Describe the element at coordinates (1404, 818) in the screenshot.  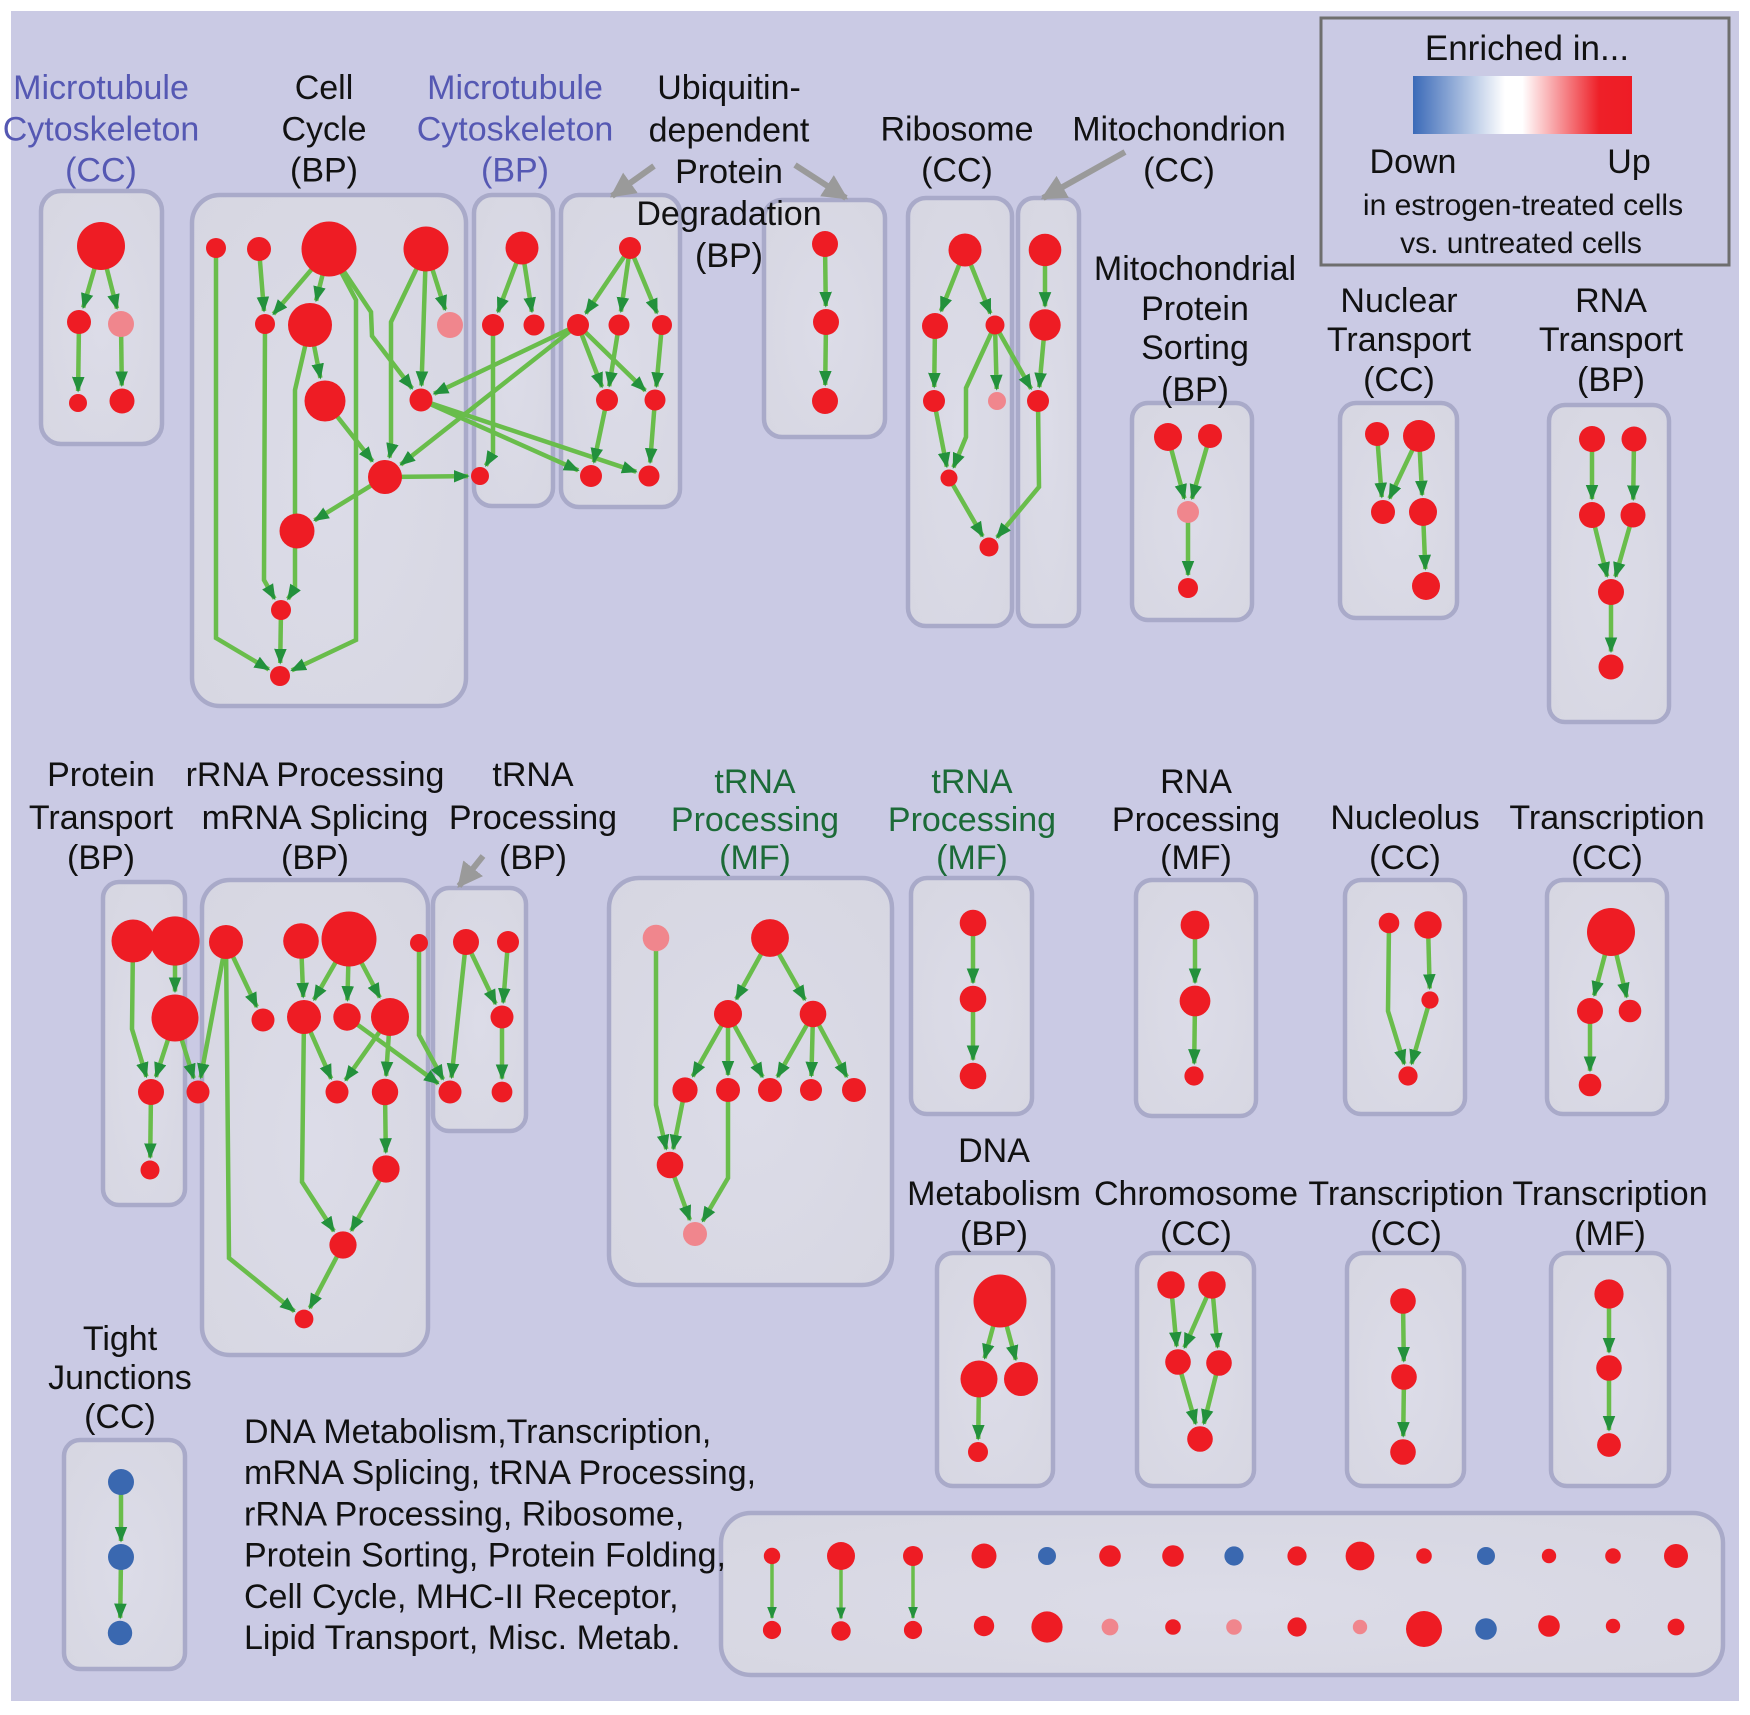
I see `svg-text: Nucleolus` at that location.